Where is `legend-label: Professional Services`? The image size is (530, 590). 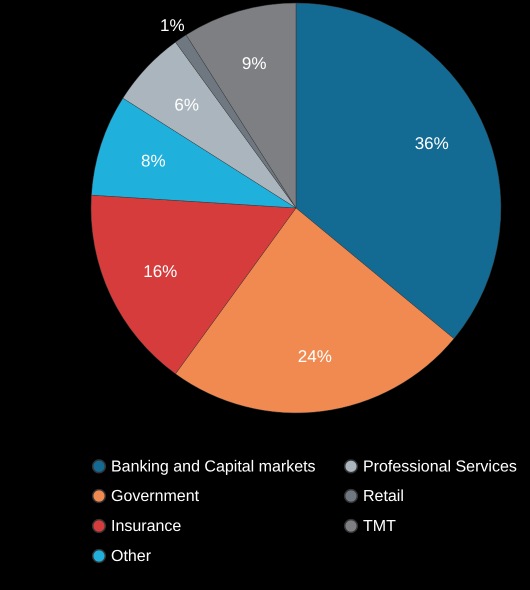
legend-label: Professional Services is located at coordinates (440, 467).